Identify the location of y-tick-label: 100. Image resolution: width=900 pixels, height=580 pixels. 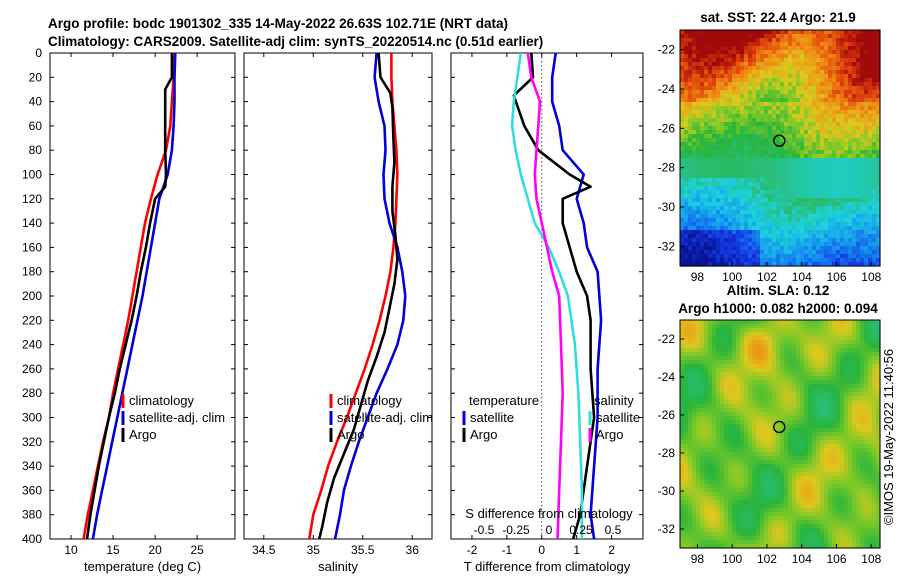
(32, 175).